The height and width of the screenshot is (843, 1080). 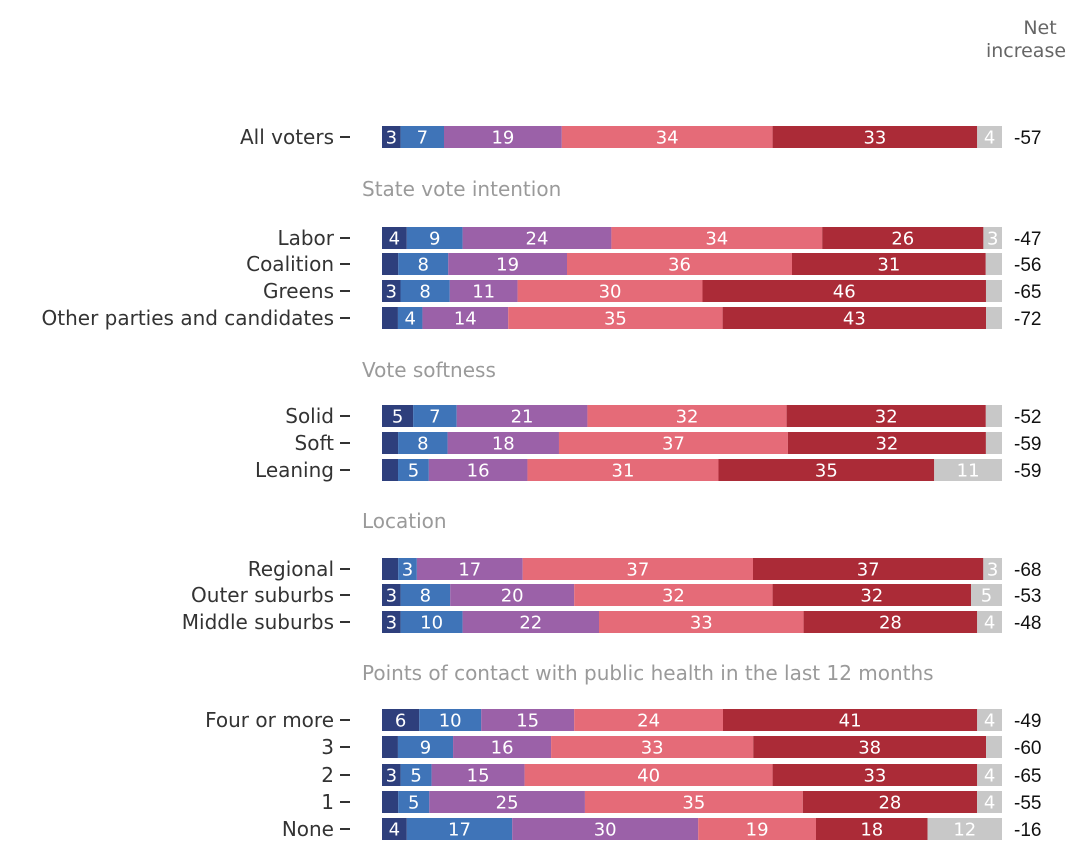 What do you see at coordinates (397, 417) in the screenshot?
I see `segment-value-solid-1: 5` at bounding box center [397, 417].